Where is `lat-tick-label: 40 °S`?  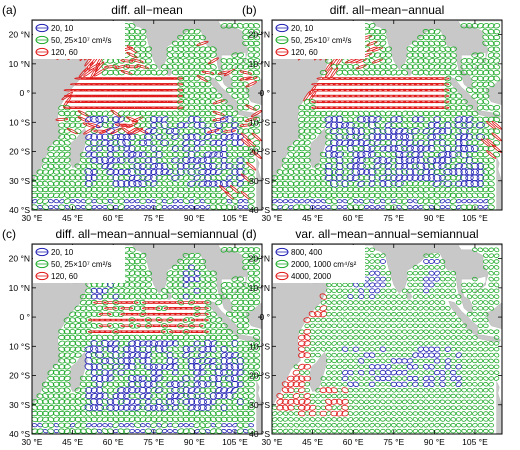
lat-tick-label: 40 °S is located at coordinates (19, 210).